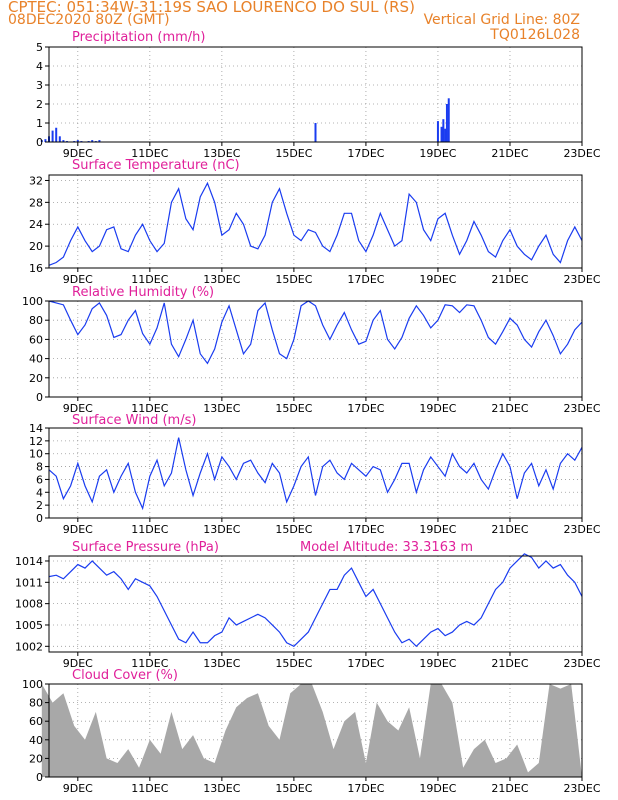  I want to click on y-tick-label: 24, so click(36, 224).